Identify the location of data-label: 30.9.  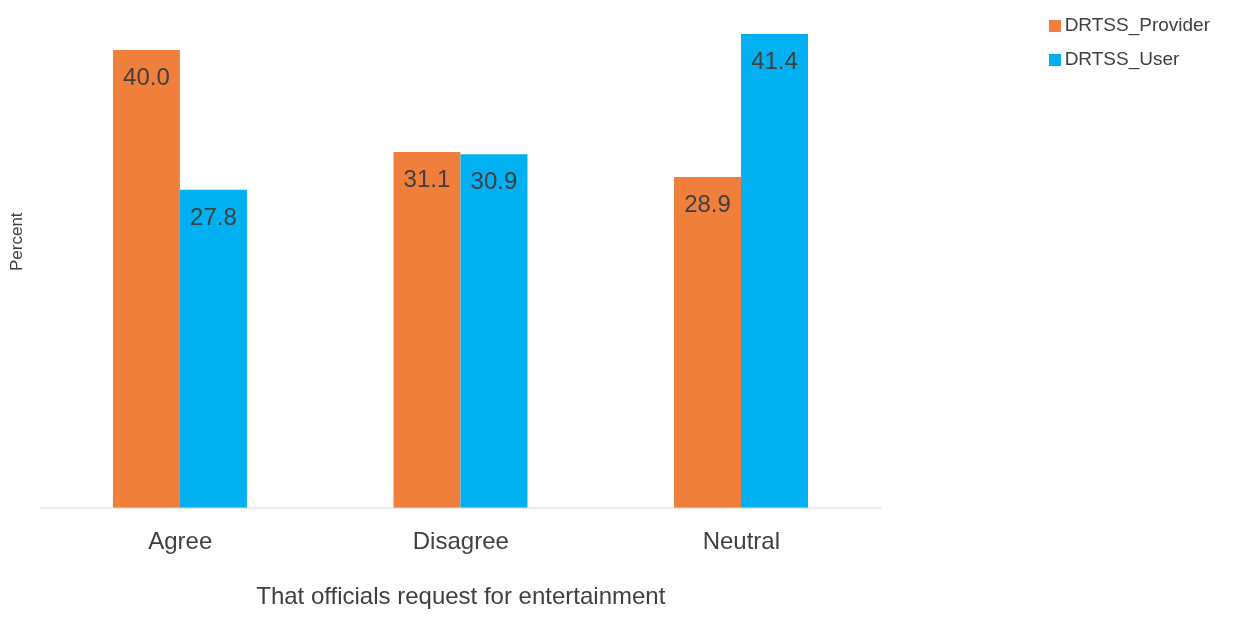
(494, 181).